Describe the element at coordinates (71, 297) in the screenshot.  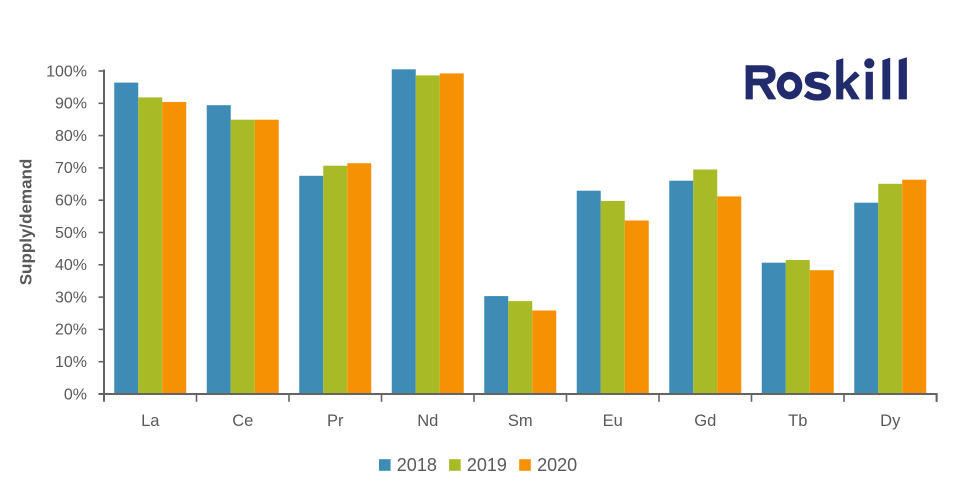
I see `svg-text: 30%` at that location.